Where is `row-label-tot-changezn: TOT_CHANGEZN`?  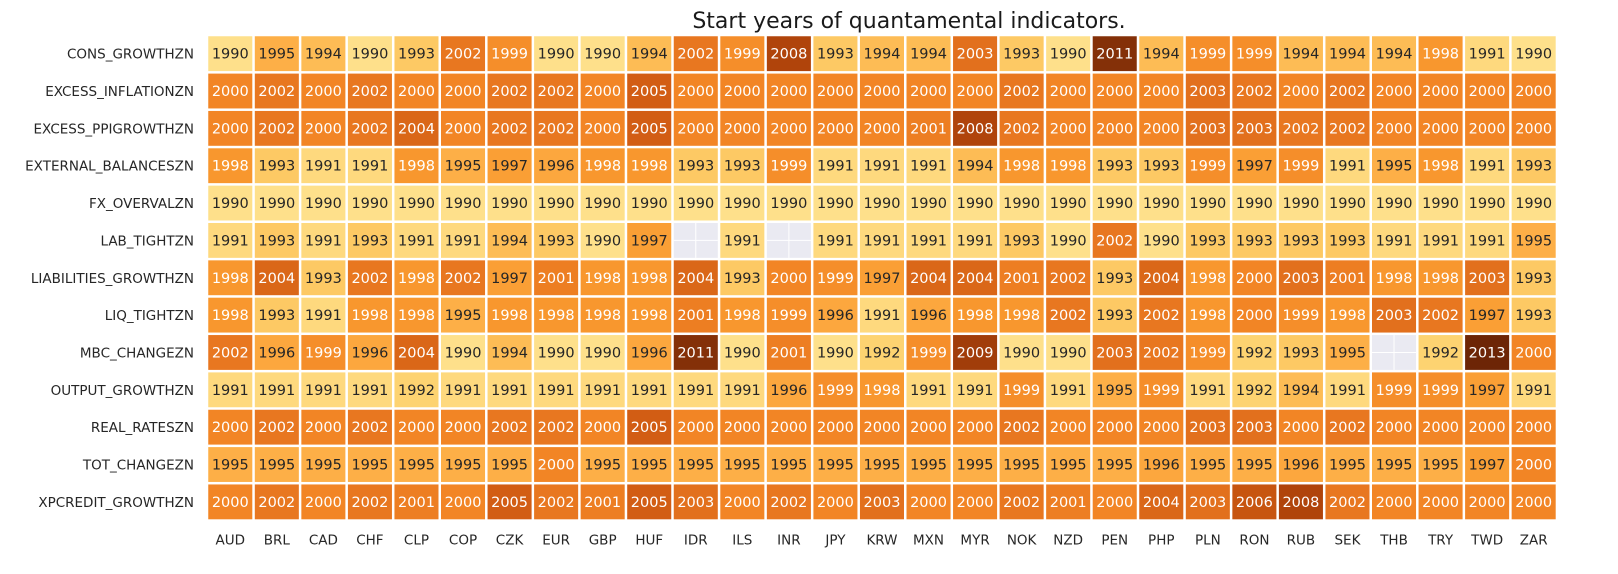 row-label-tot-changezn: TOT_CHANGEZN is located at coordinates (138, 466).